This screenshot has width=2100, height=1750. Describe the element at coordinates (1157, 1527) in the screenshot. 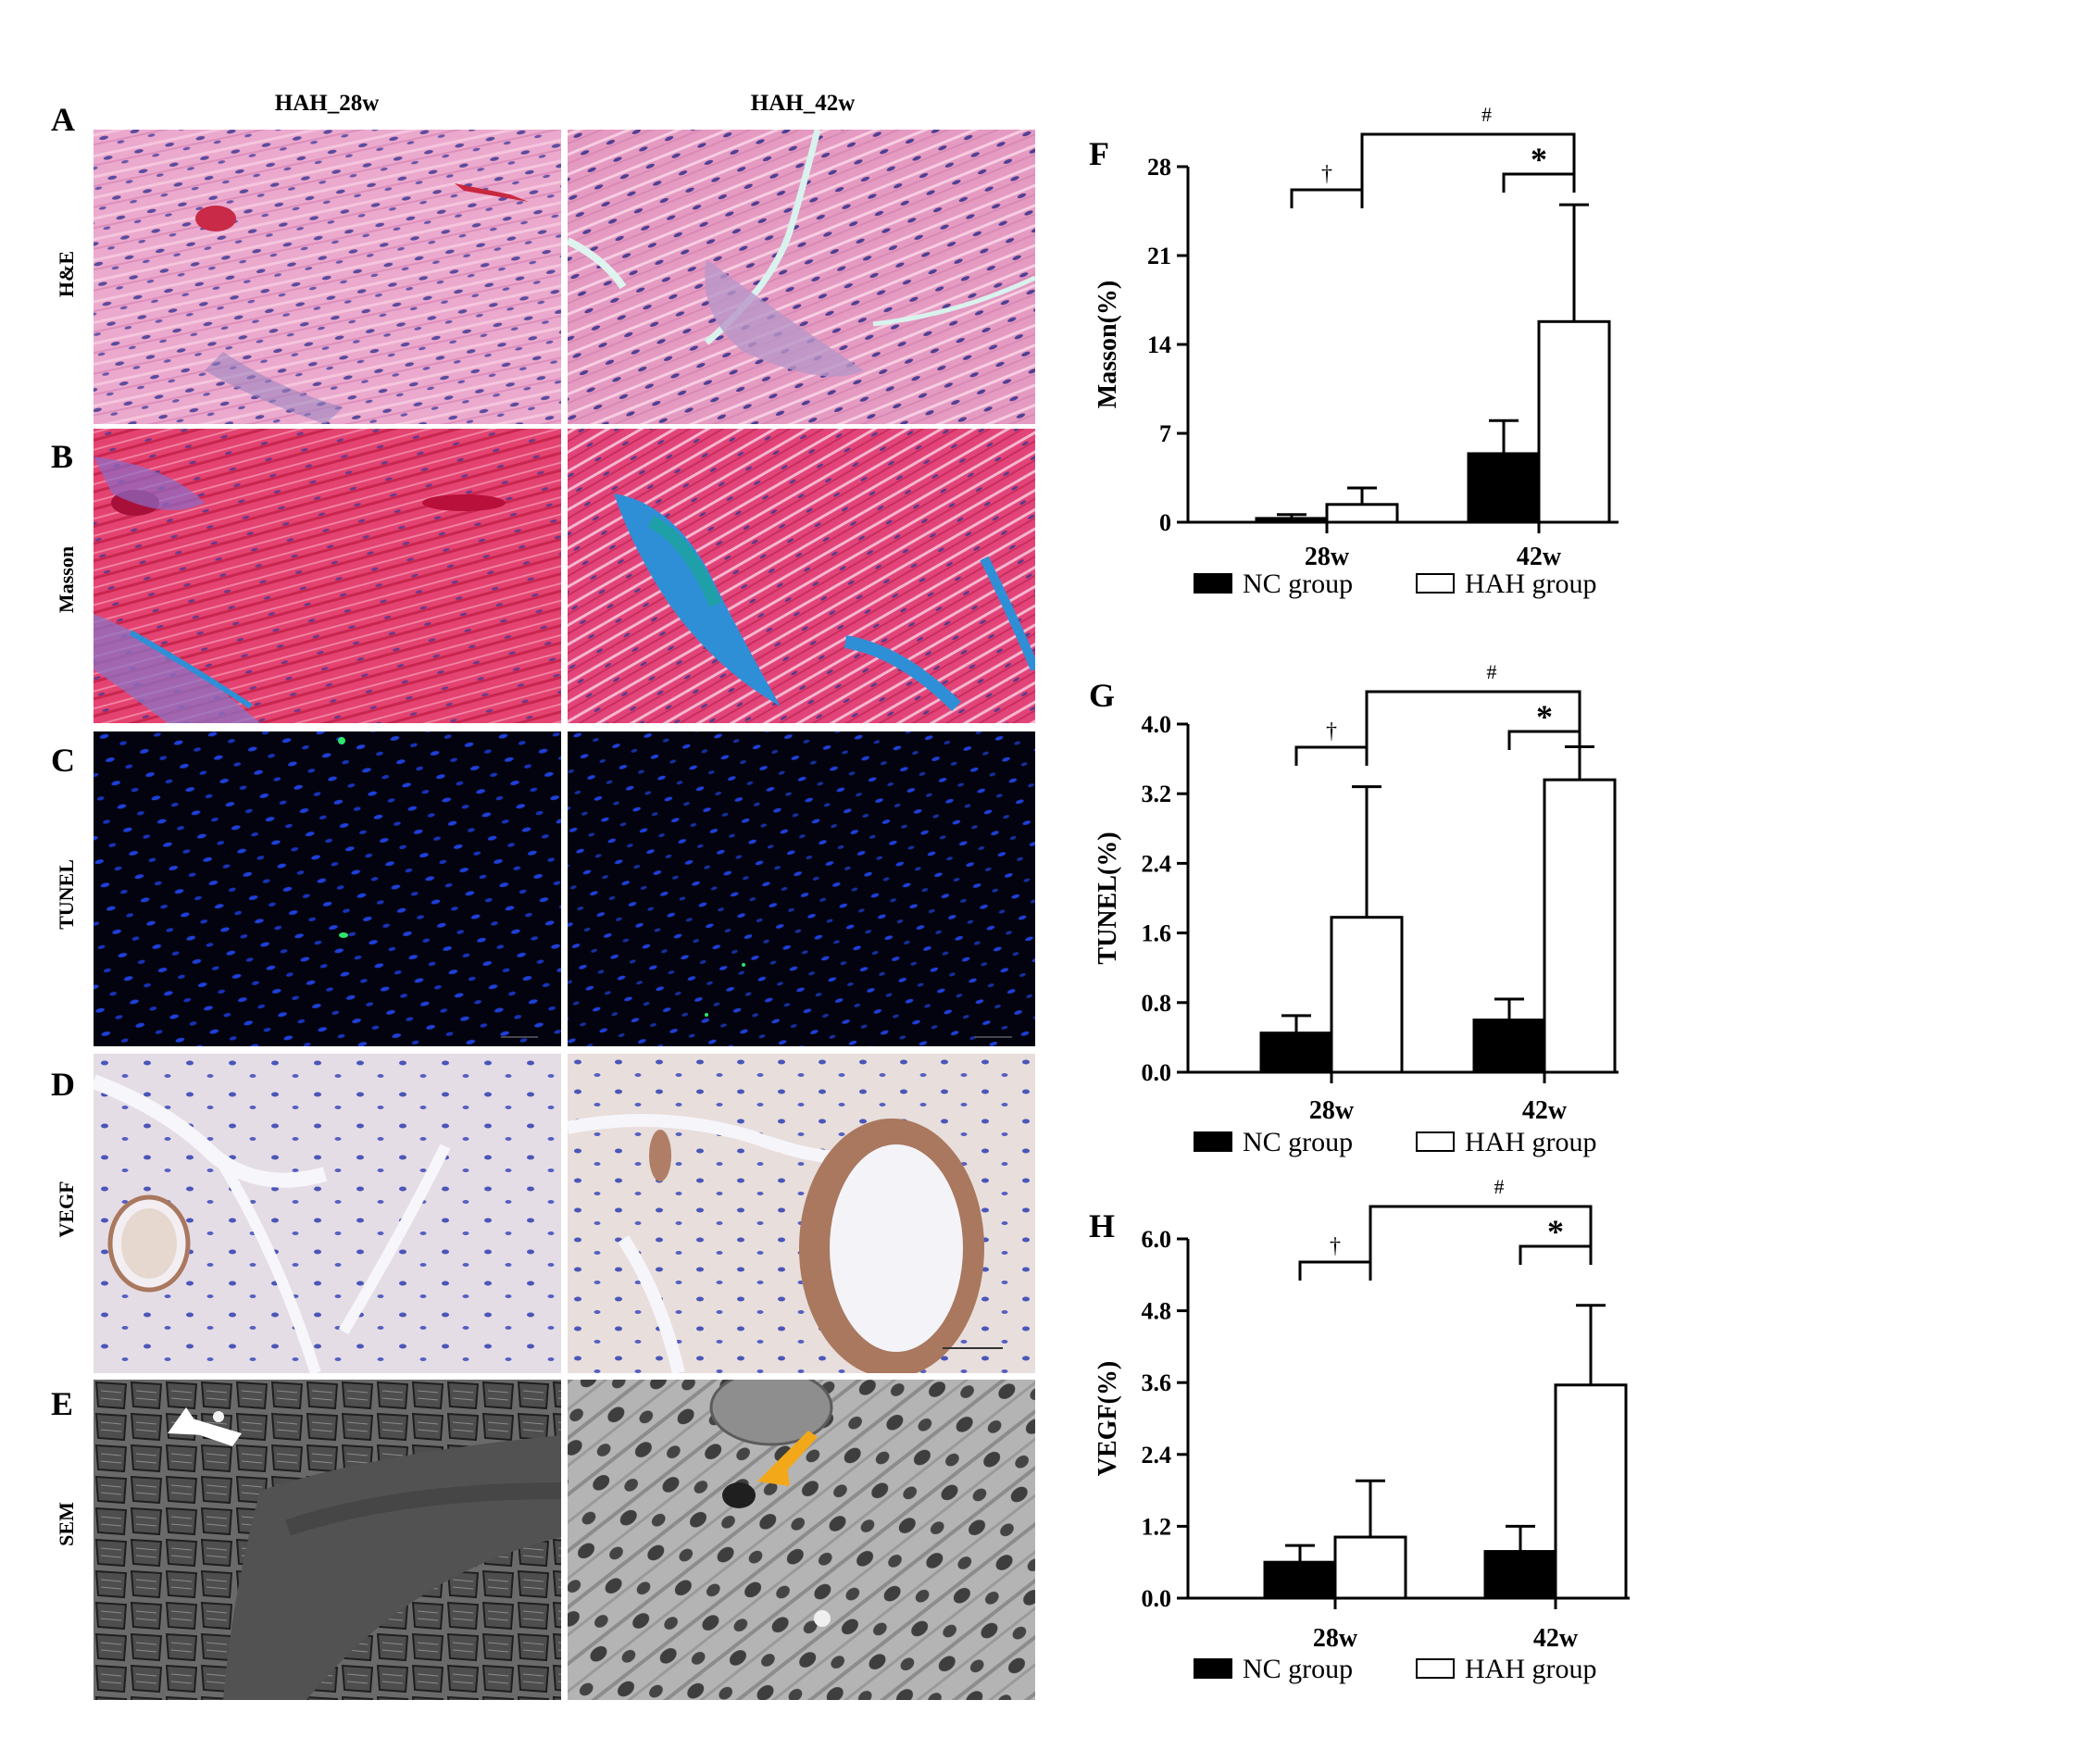

I see `y-tick-label: 1.2` at that location.